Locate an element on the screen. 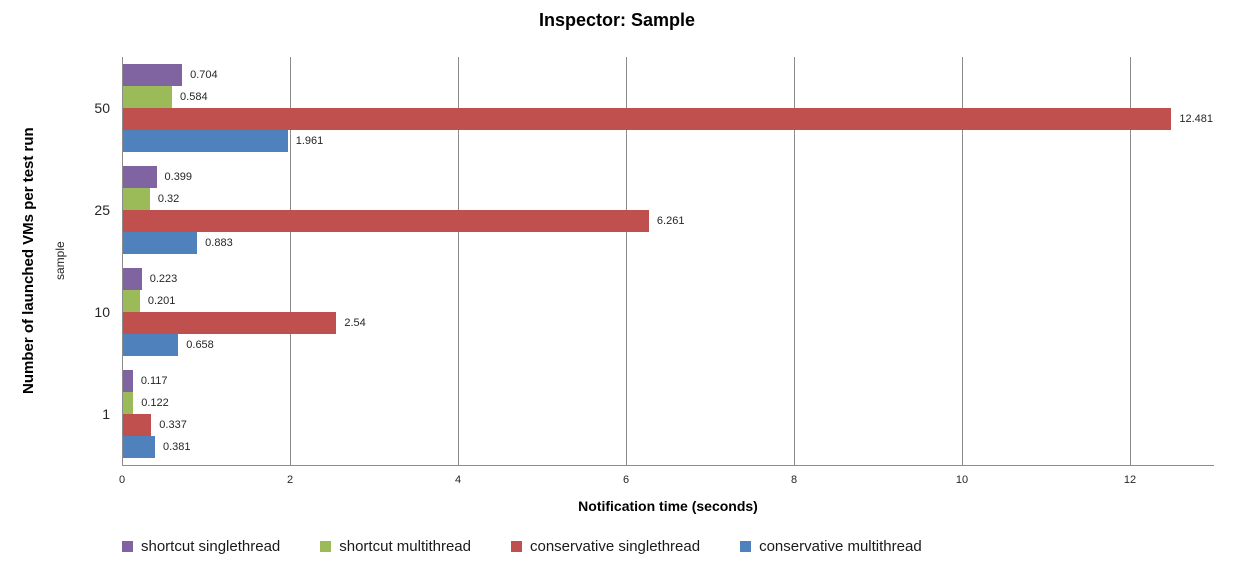 The image size is (1234, 577). bar-row: 0.32 is located at coordinates (668, 199).